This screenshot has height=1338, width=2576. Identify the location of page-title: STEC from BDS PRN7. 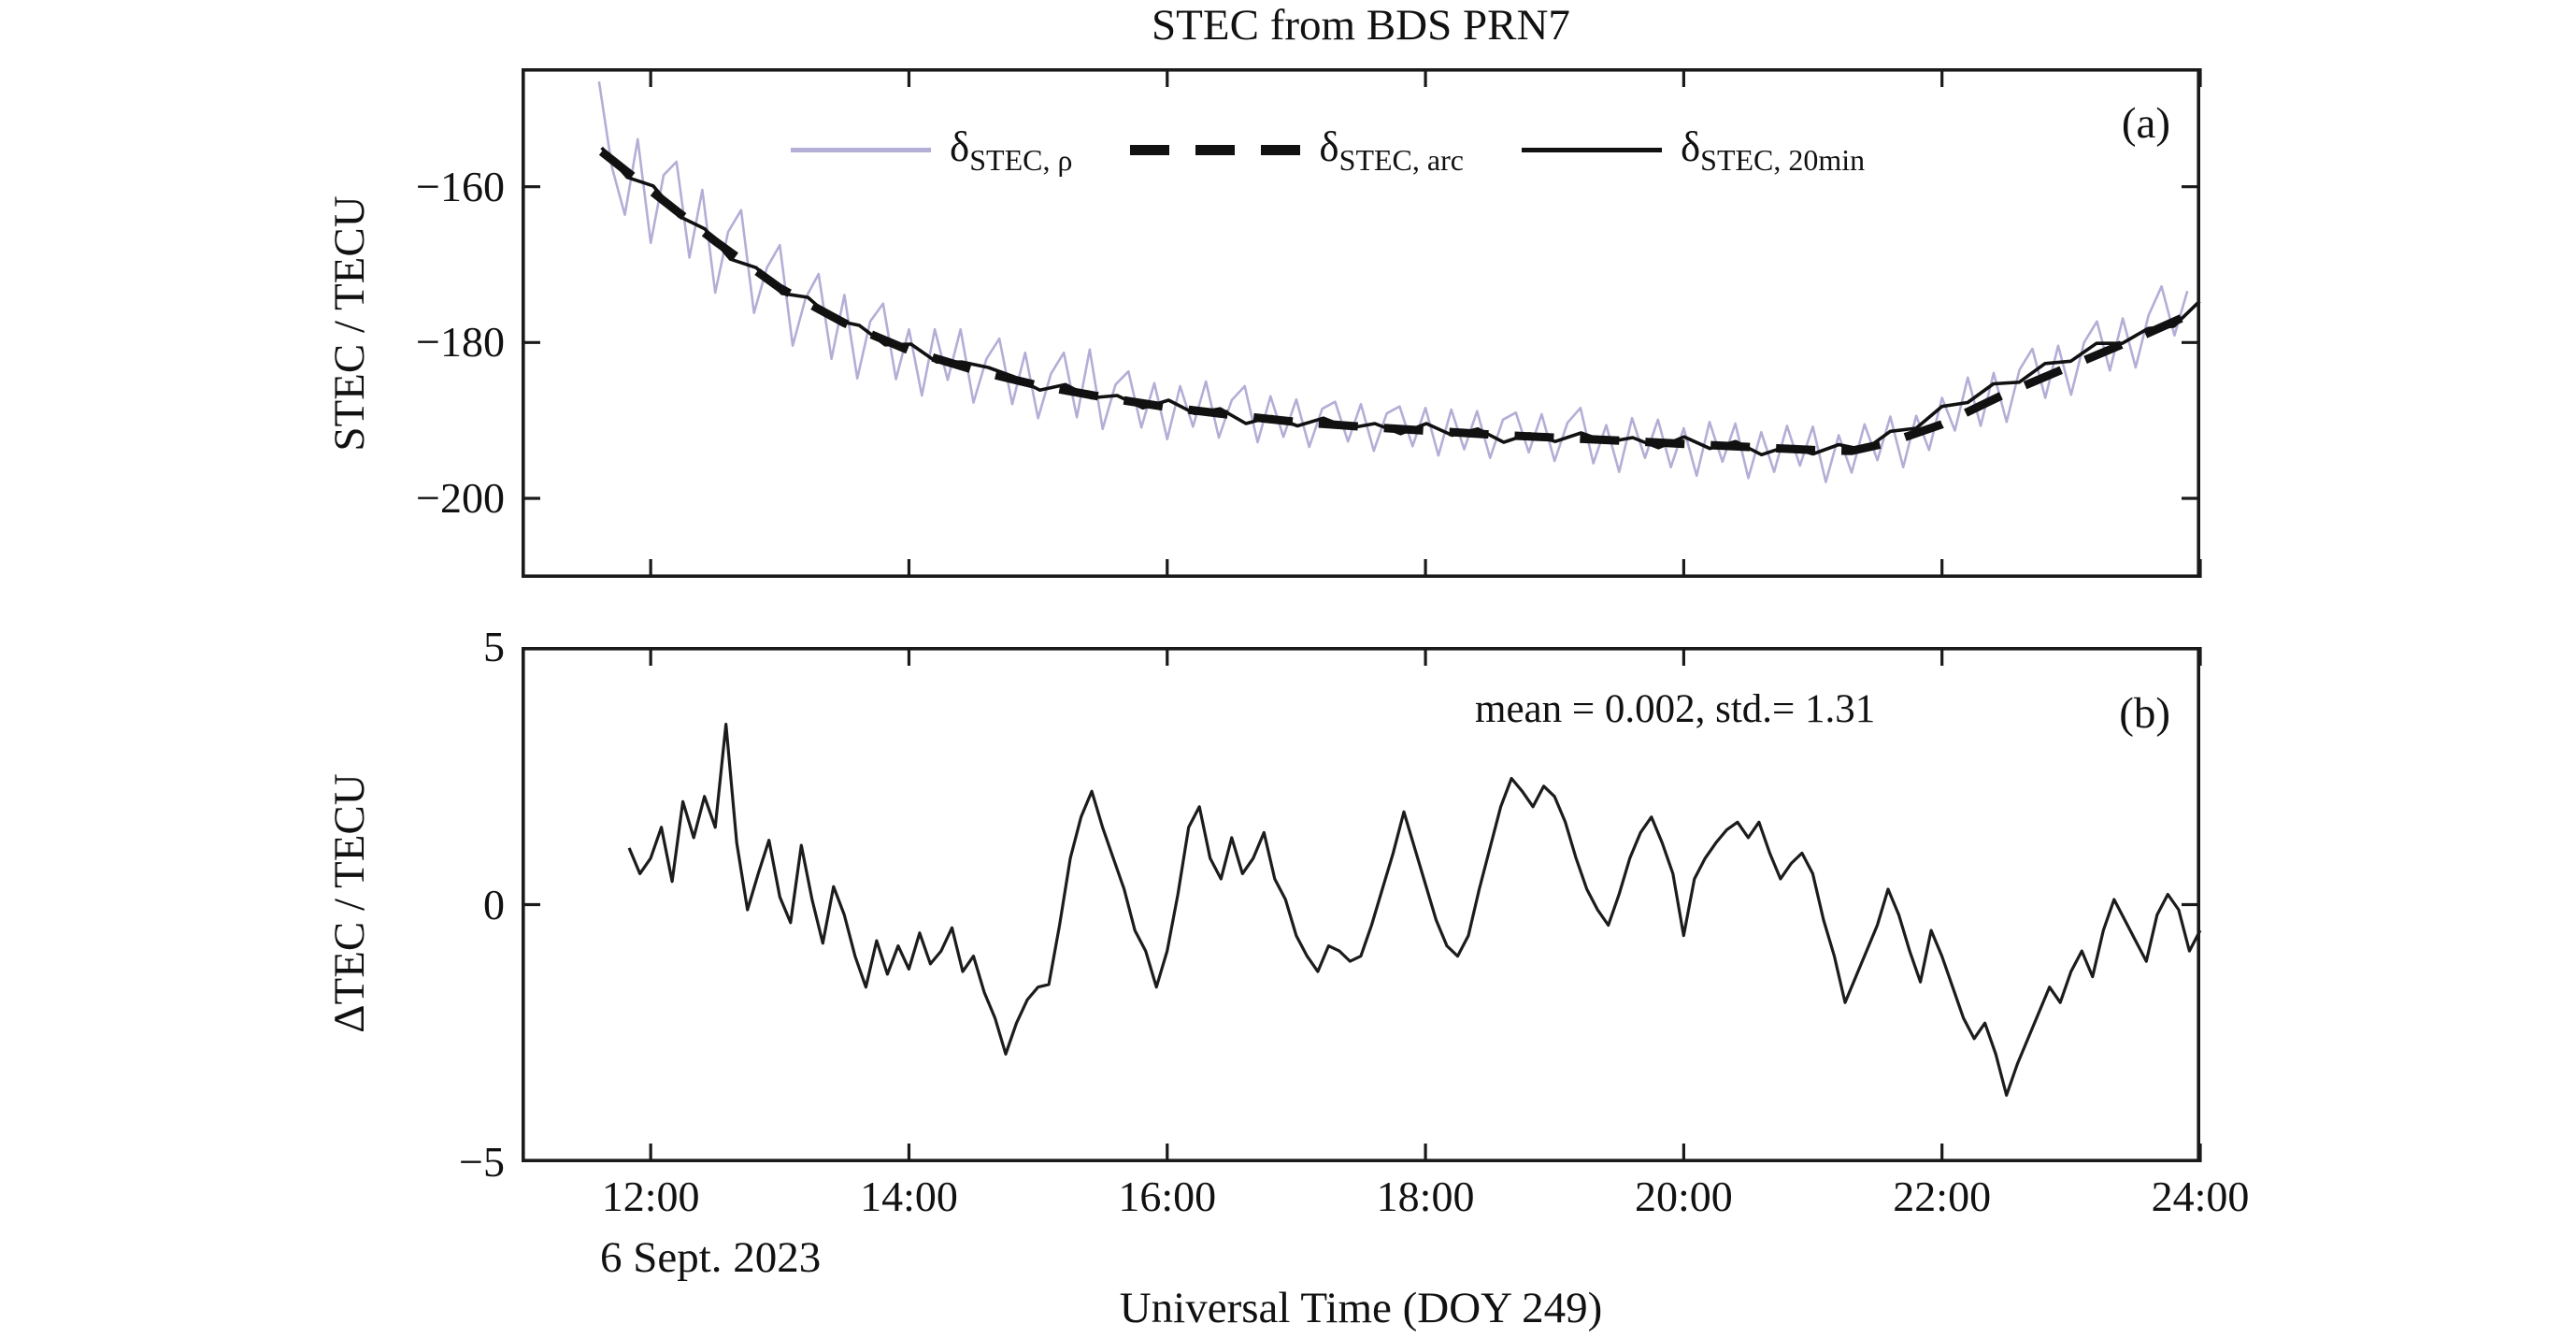
(1361, 26).